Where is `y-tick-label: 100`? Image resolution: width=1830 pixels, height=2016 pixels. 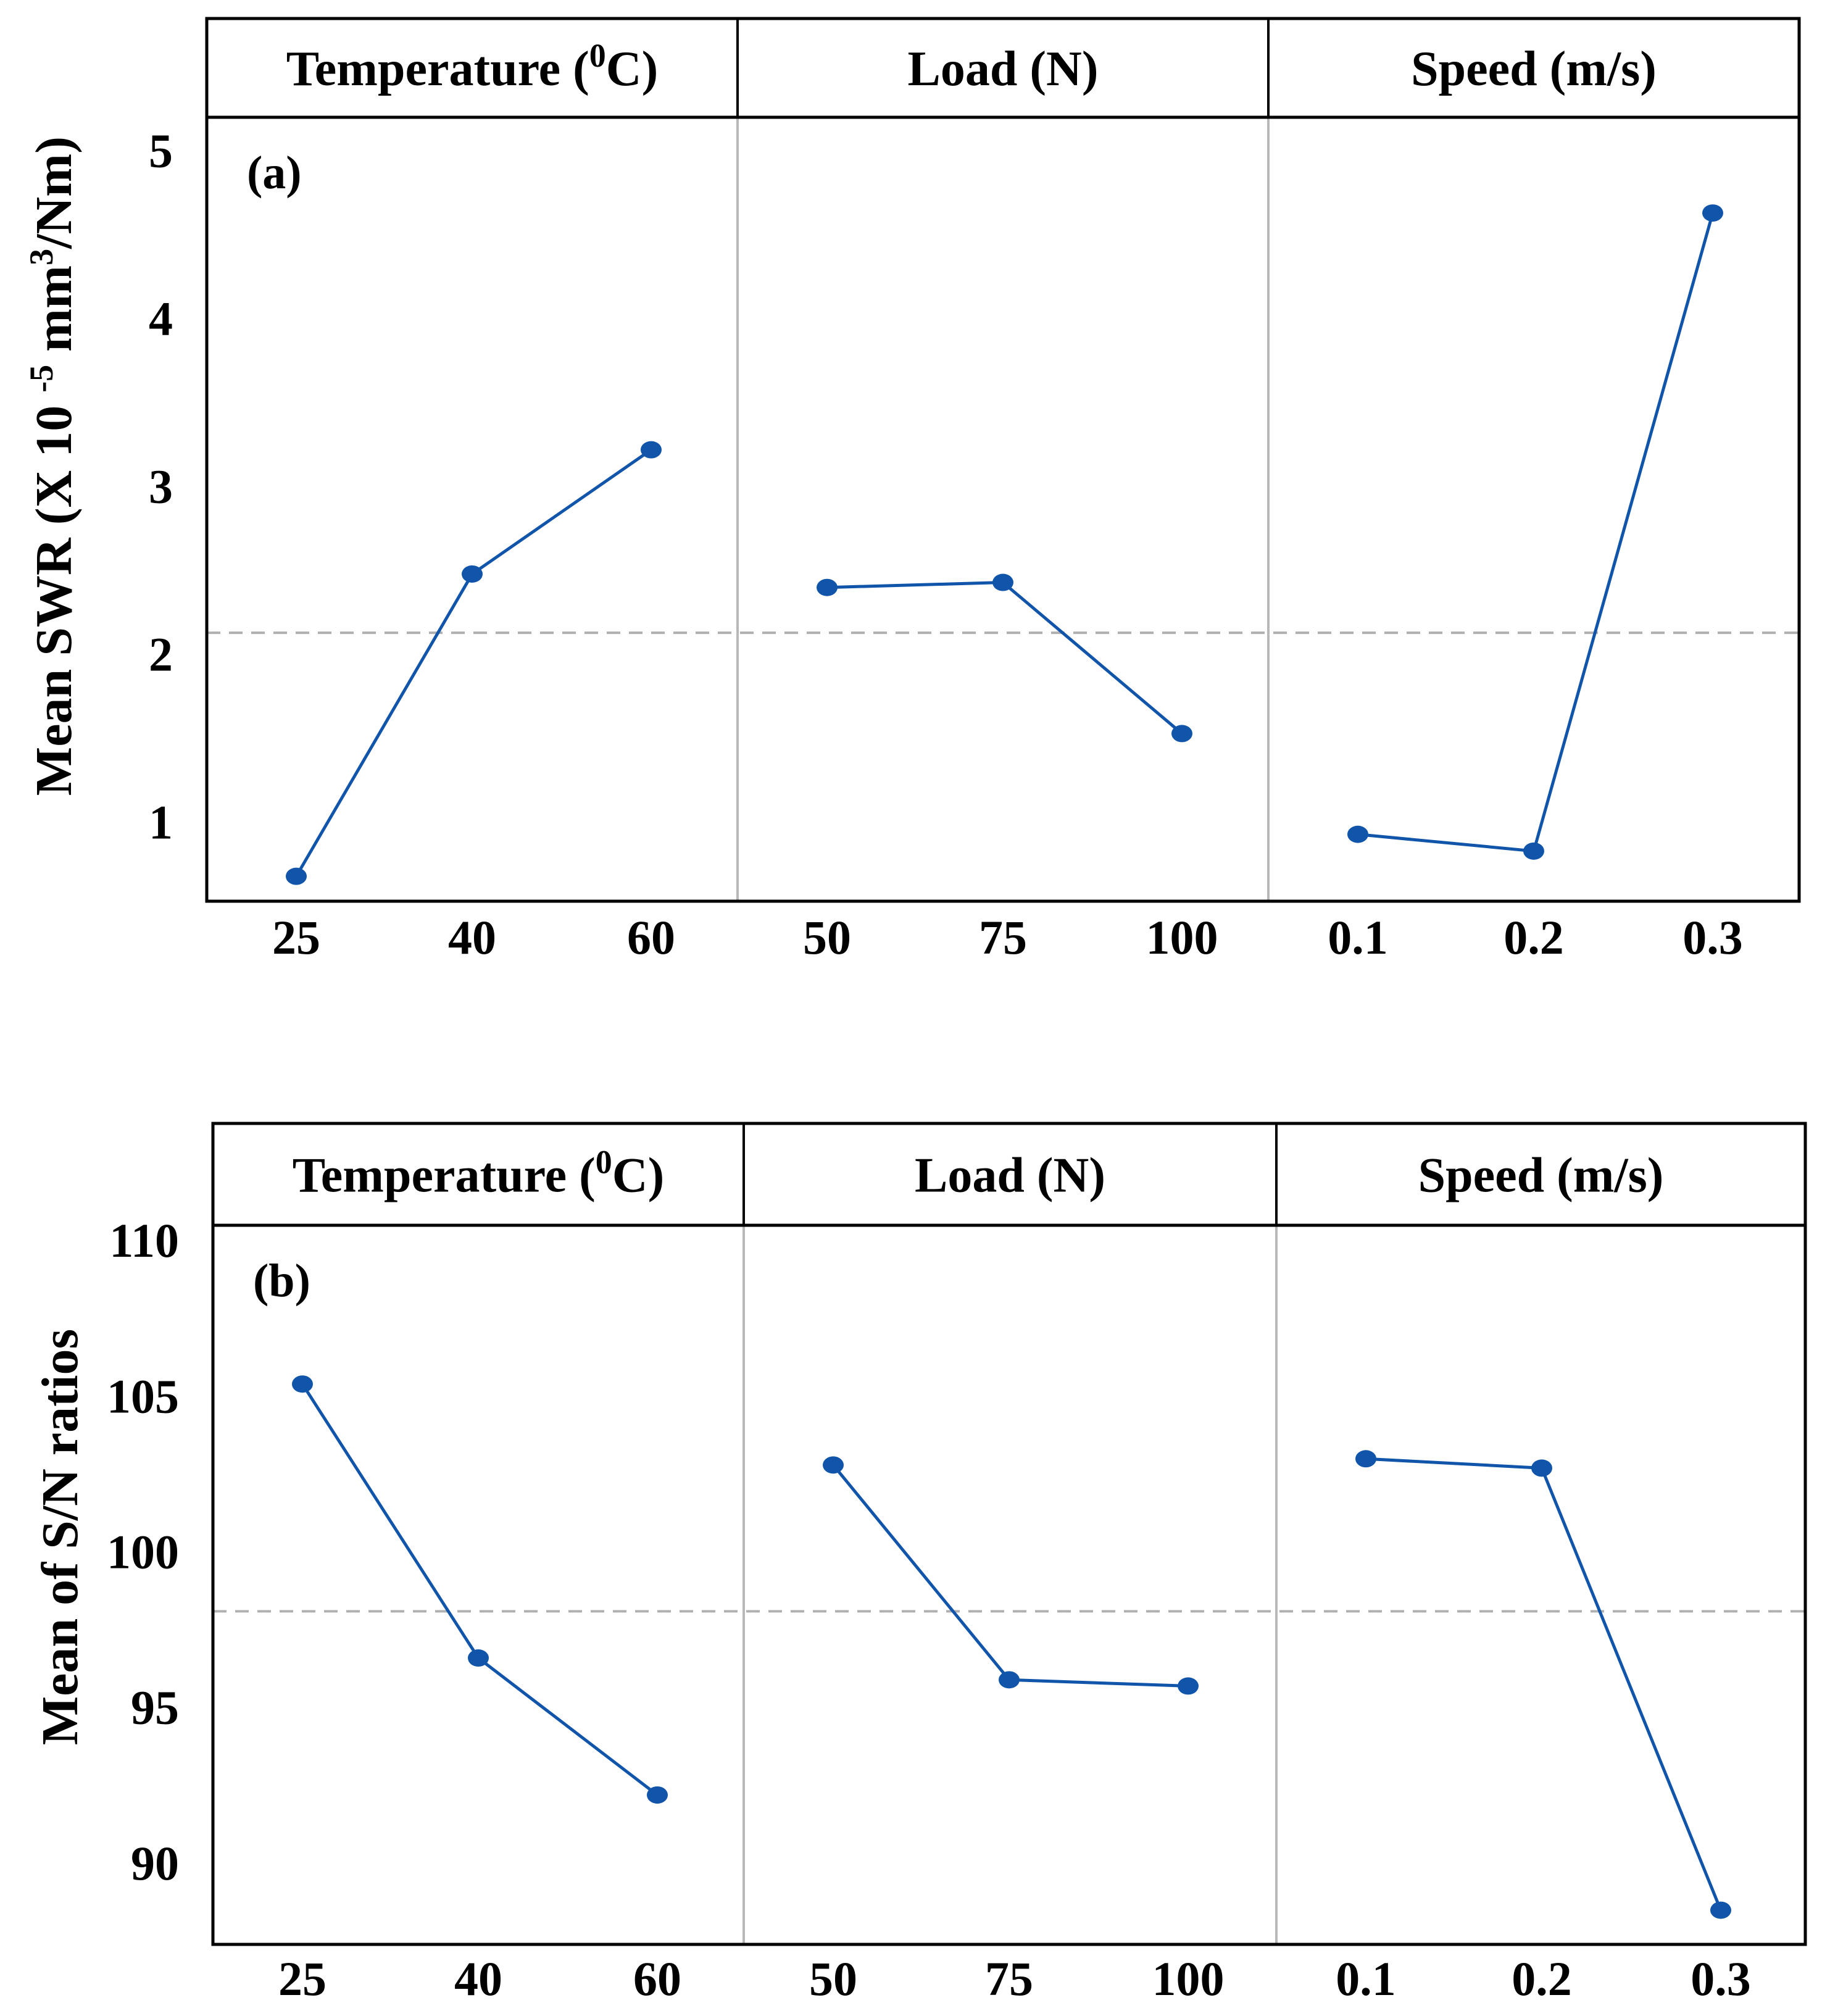
y-tick-label: 100 is located at coordinates (143, 1552).